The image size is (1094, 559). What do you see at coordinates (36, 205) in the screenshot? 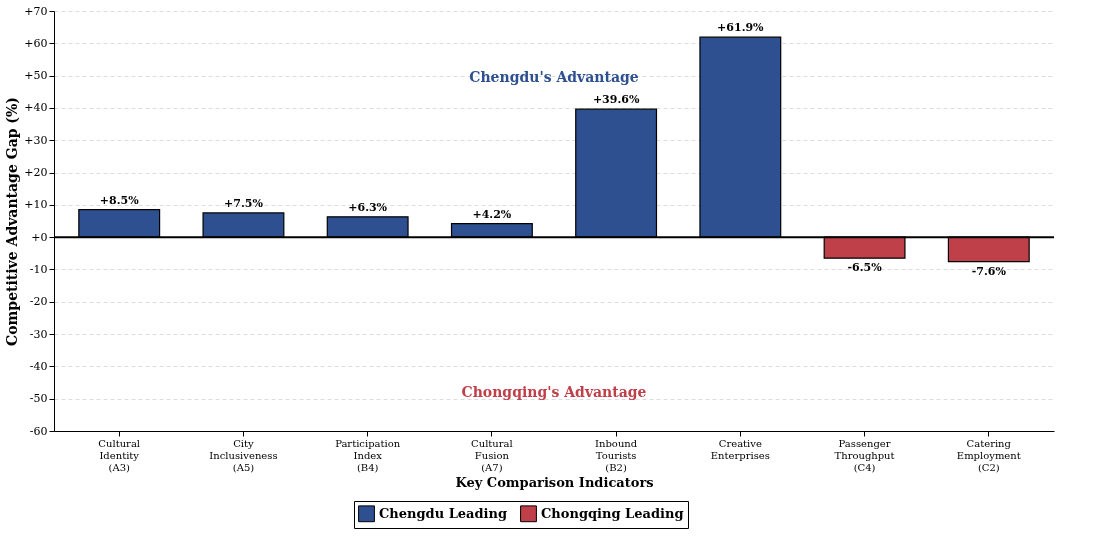
I see `y-tick-label: +10` at bounding box center [36, 205].